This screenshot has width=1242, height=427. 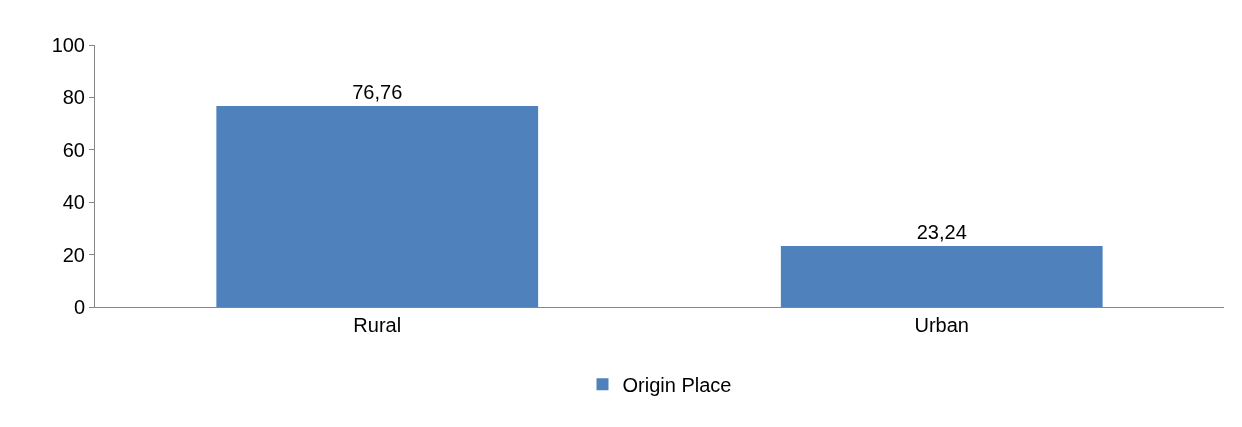 I want to click on y-tick-label: 20, so click(x=73, y=254).